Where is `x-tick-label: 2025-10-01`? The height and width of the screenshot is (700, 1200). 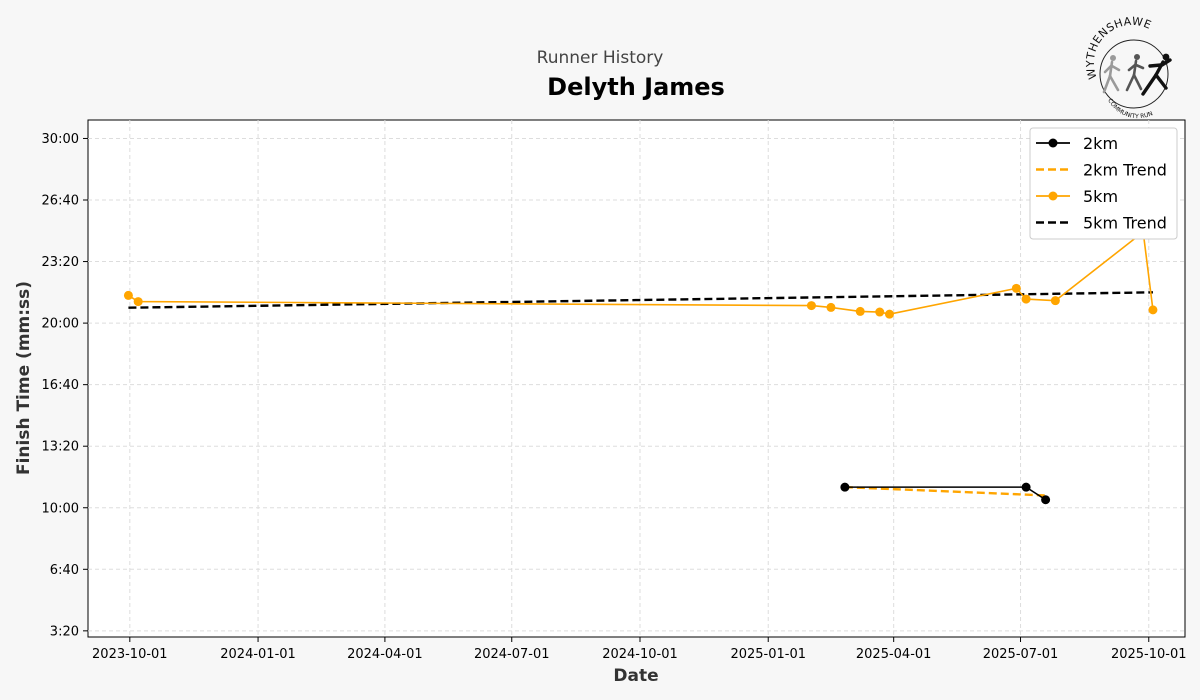
x-tick-label: 2025-10-01 is located at coordinates (1149, 654).